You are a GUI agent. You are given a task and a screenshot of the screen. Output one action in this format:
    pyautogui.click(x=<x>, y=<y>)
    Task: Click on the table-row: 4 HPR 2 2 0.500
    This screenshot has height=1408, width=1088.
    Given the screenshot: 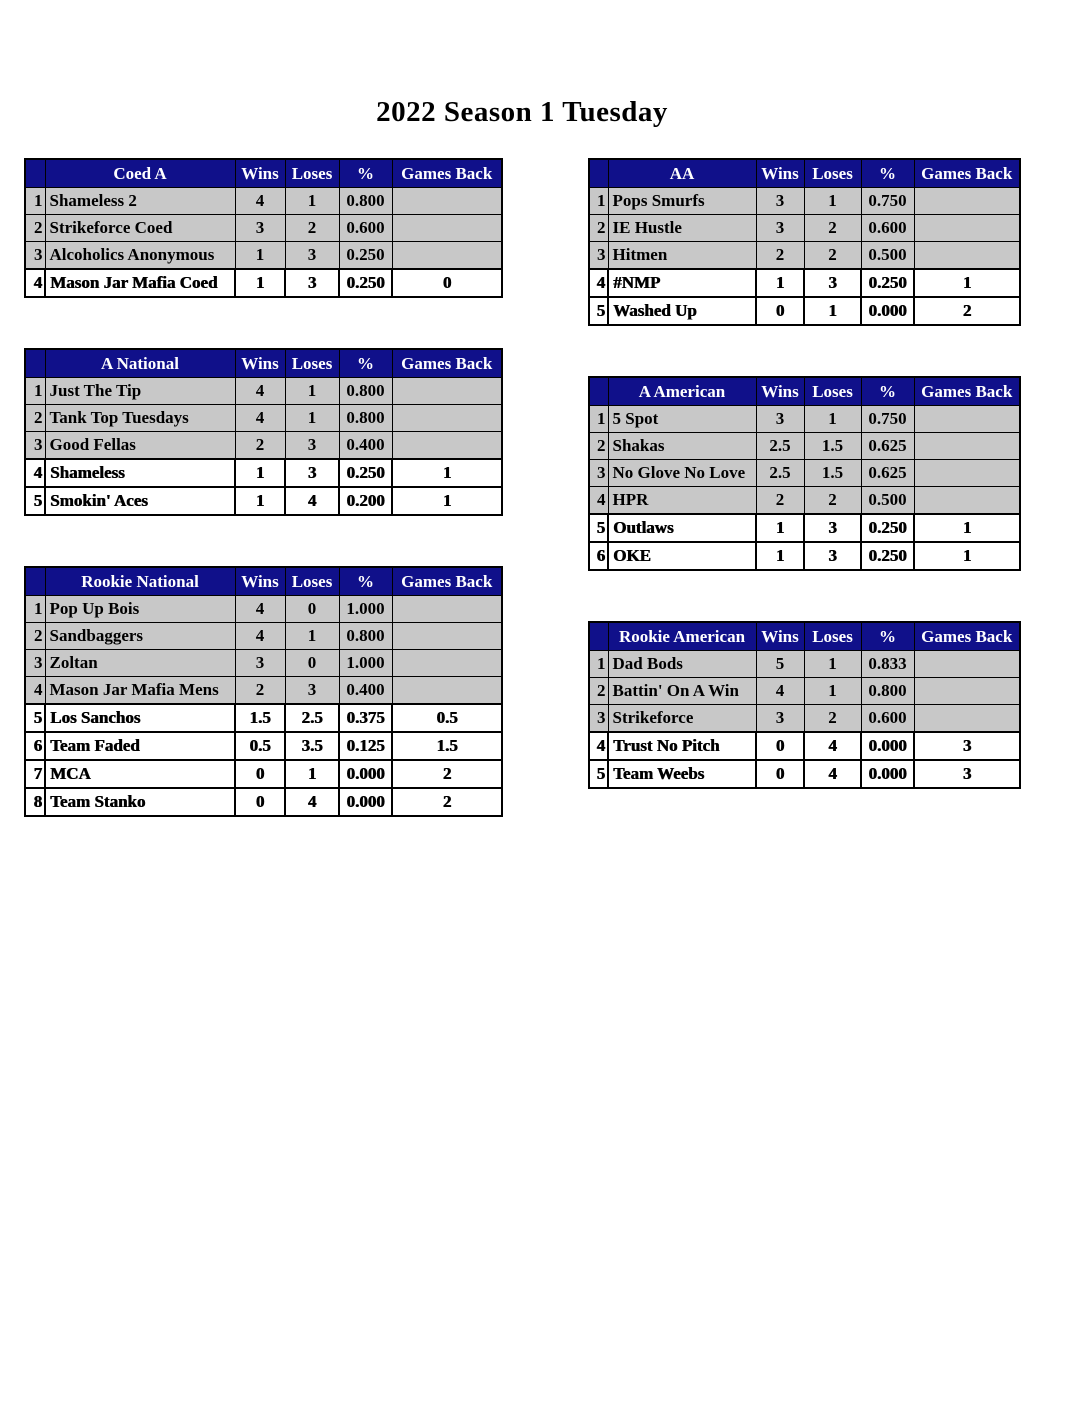 What is the action you would take?
    pyautogui.click(x=804, y=500)
    